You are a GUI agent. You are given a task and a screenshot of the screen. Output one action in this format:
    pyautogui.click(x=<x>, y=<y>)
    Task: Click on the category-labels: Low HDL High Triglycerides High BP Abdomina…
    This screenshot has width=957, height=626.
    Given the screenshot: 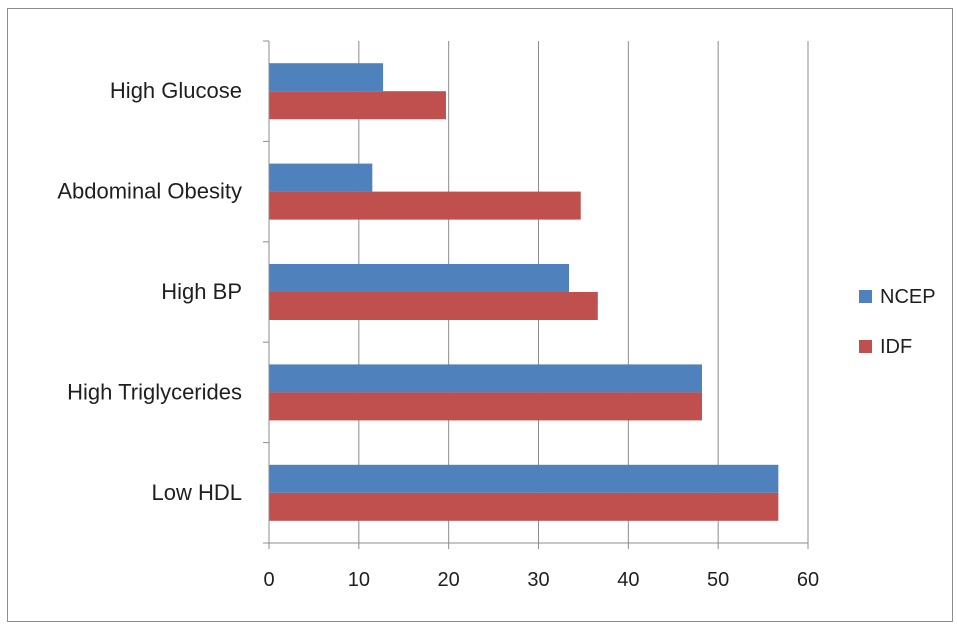 What is the action you would take?
    pyautogui.click(x=149, y=291)
    